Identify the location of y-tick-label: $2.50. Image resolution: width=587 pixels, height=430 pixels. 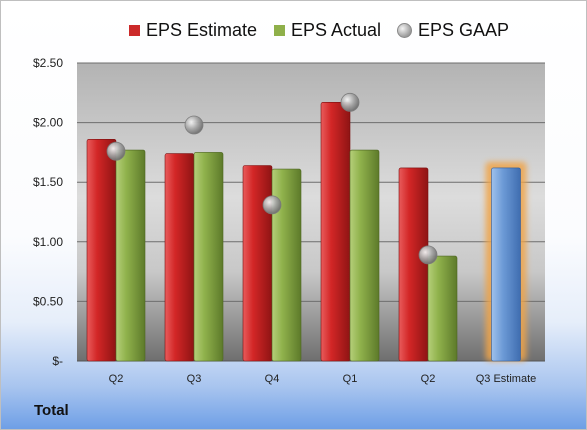
(48, 63).